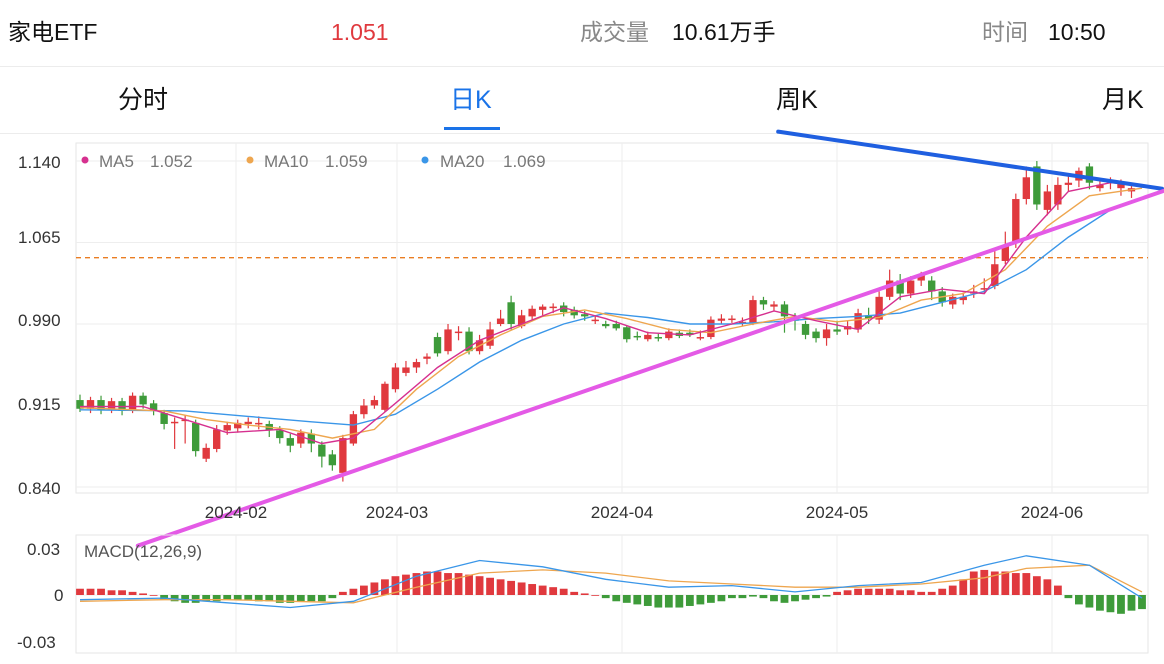 This screenshot has height=664, width=1164. I want to click on price-axis: 1.140 1.065 0.990 0.915 0.840, so click(39, 325).